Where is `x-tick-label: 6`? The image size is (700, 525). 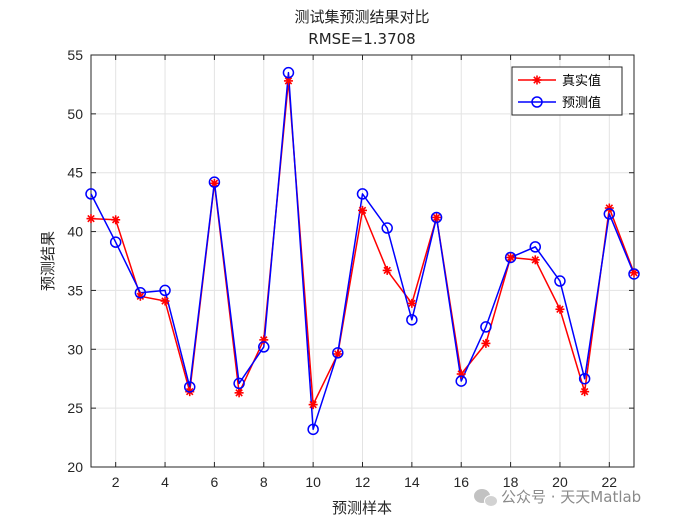 x-tick-label: 6 is located at coordinates (215, 482).